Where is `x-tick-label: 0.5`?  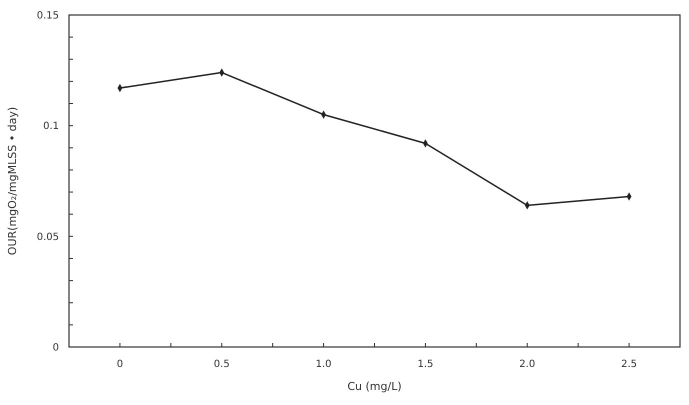 x-tick-label: 0.5 is located at coordinates (222, 364).